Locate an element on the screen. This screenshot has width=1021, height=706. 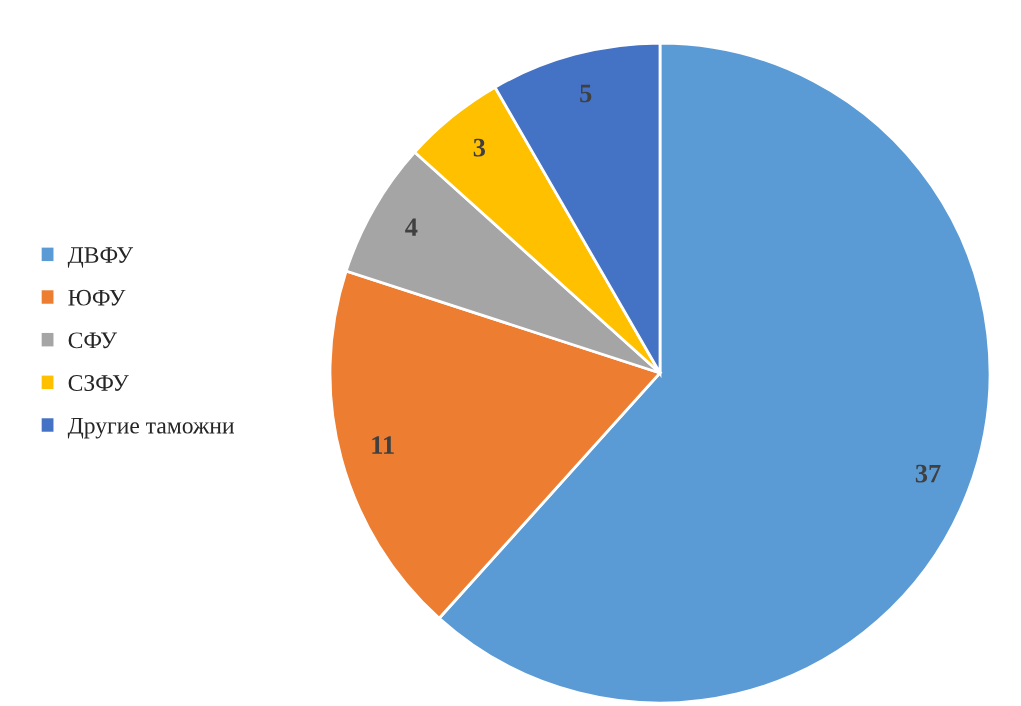
legend-label: СЗФУ is located at coordinates (98, 383).